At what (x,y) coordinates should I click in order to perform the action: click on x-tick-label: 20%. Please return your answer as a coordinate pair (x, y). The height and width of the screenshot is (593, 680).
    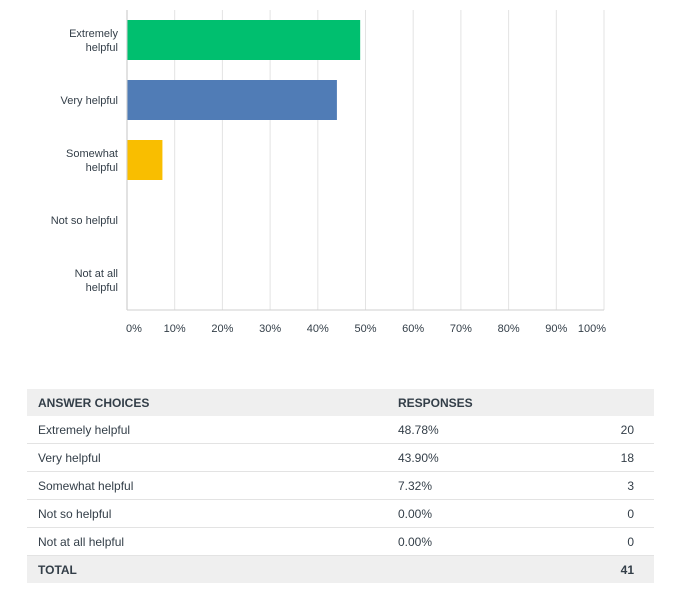
    Looking at the image, I should click on (222, 329).